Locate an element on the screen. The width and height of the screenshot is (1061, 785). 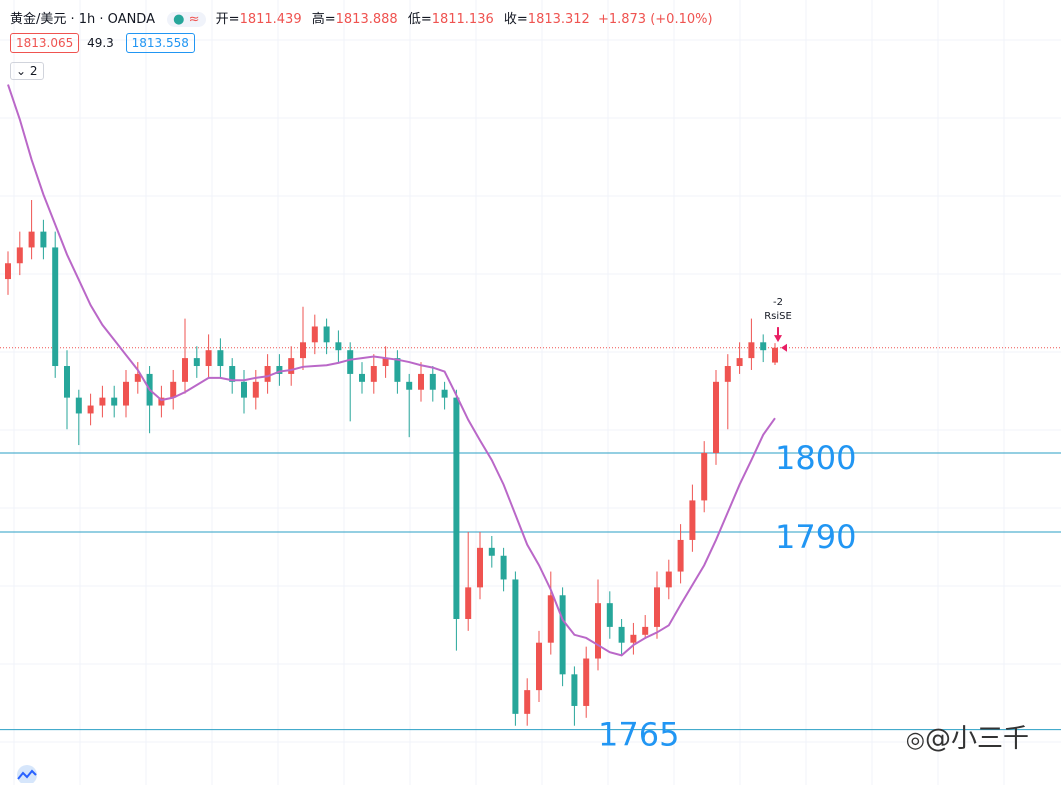
ohlc-label: 高= is located at coordinates (323, 19).